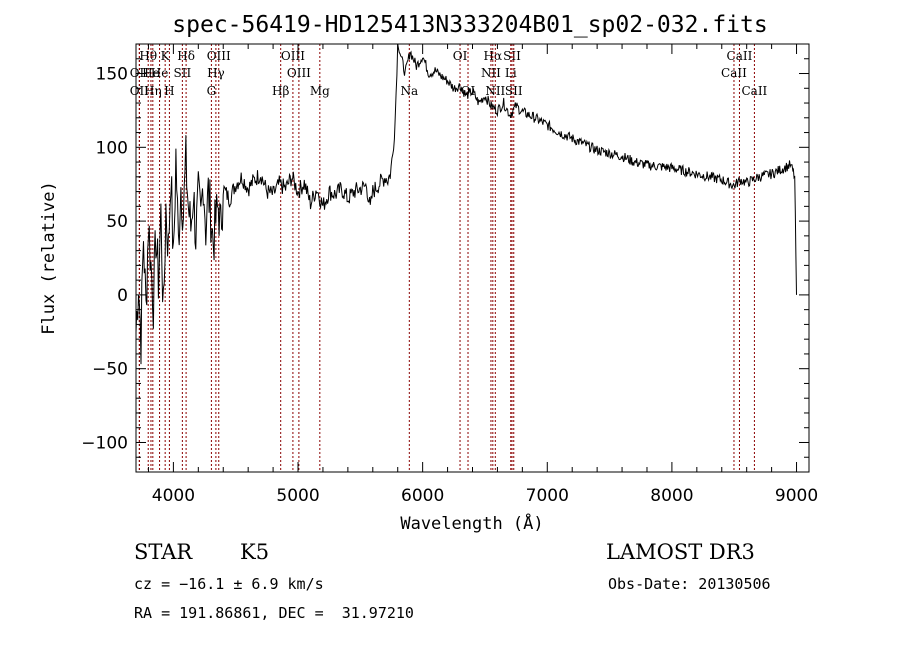  Describe the element at coordinates (148, 56) in the screenshot. I see `spectral-line-label: Hθ` at that location.